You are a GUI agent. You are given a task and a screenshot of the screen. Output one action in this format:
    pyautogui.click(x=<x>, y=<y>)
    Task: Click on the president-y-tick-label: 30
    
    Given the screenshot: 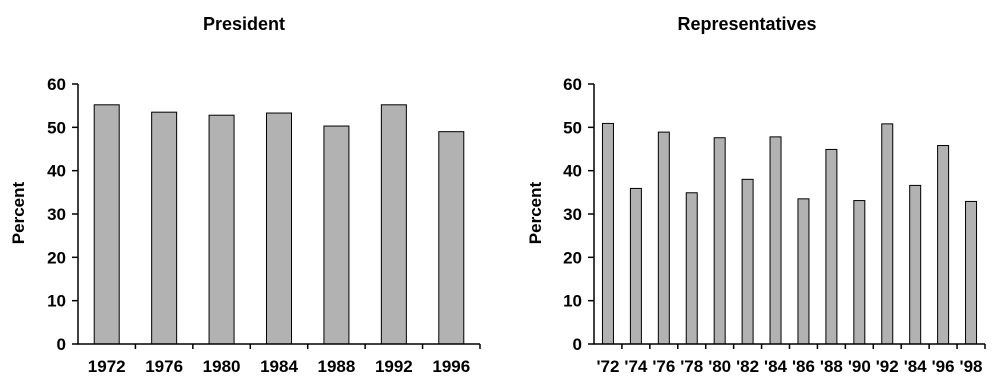 What is the action you would take?
    pyautogui.click(x=56, y=214)
    